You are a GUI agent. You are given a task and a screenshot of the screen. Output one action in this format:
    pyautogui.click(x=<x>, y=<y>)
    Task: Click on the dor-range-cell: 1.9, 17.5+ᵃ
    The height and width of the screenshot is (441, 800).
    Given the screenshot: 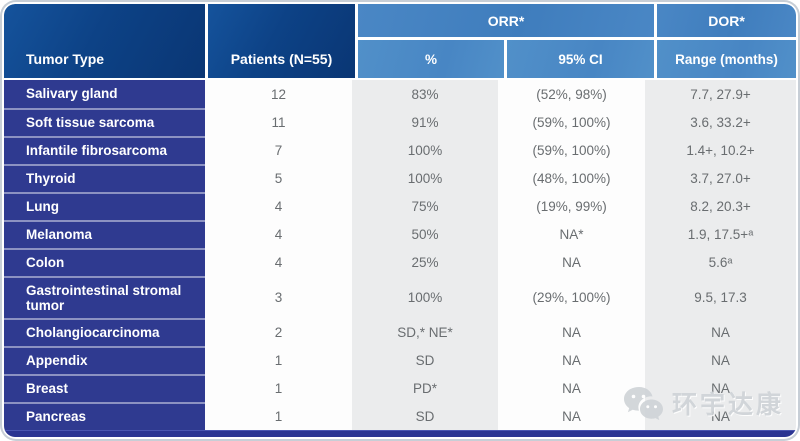 What is the action you would take?
    pyautogui.click(x=720, y=234)
    